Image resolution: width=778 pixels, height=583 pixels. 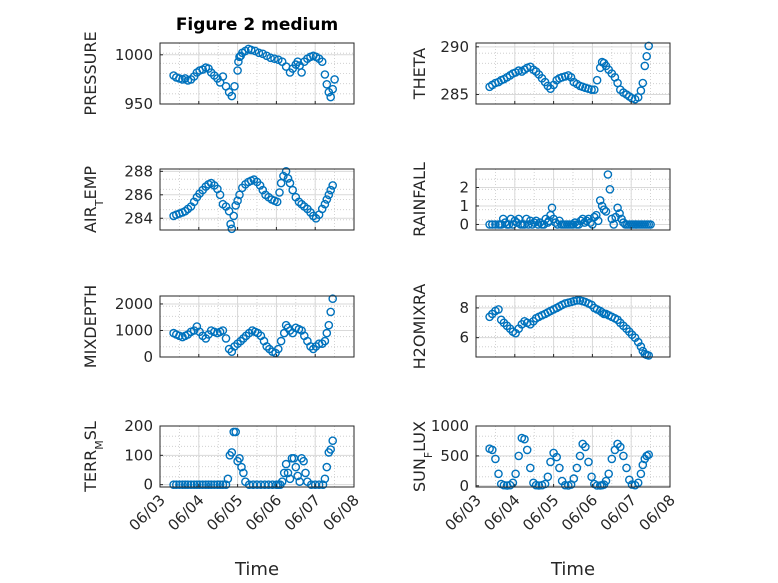 What do you see at coordinates (90, 73) in the screenshot?
I see `y-axis-label: PRESSURE` at bounding box center [90, 73].